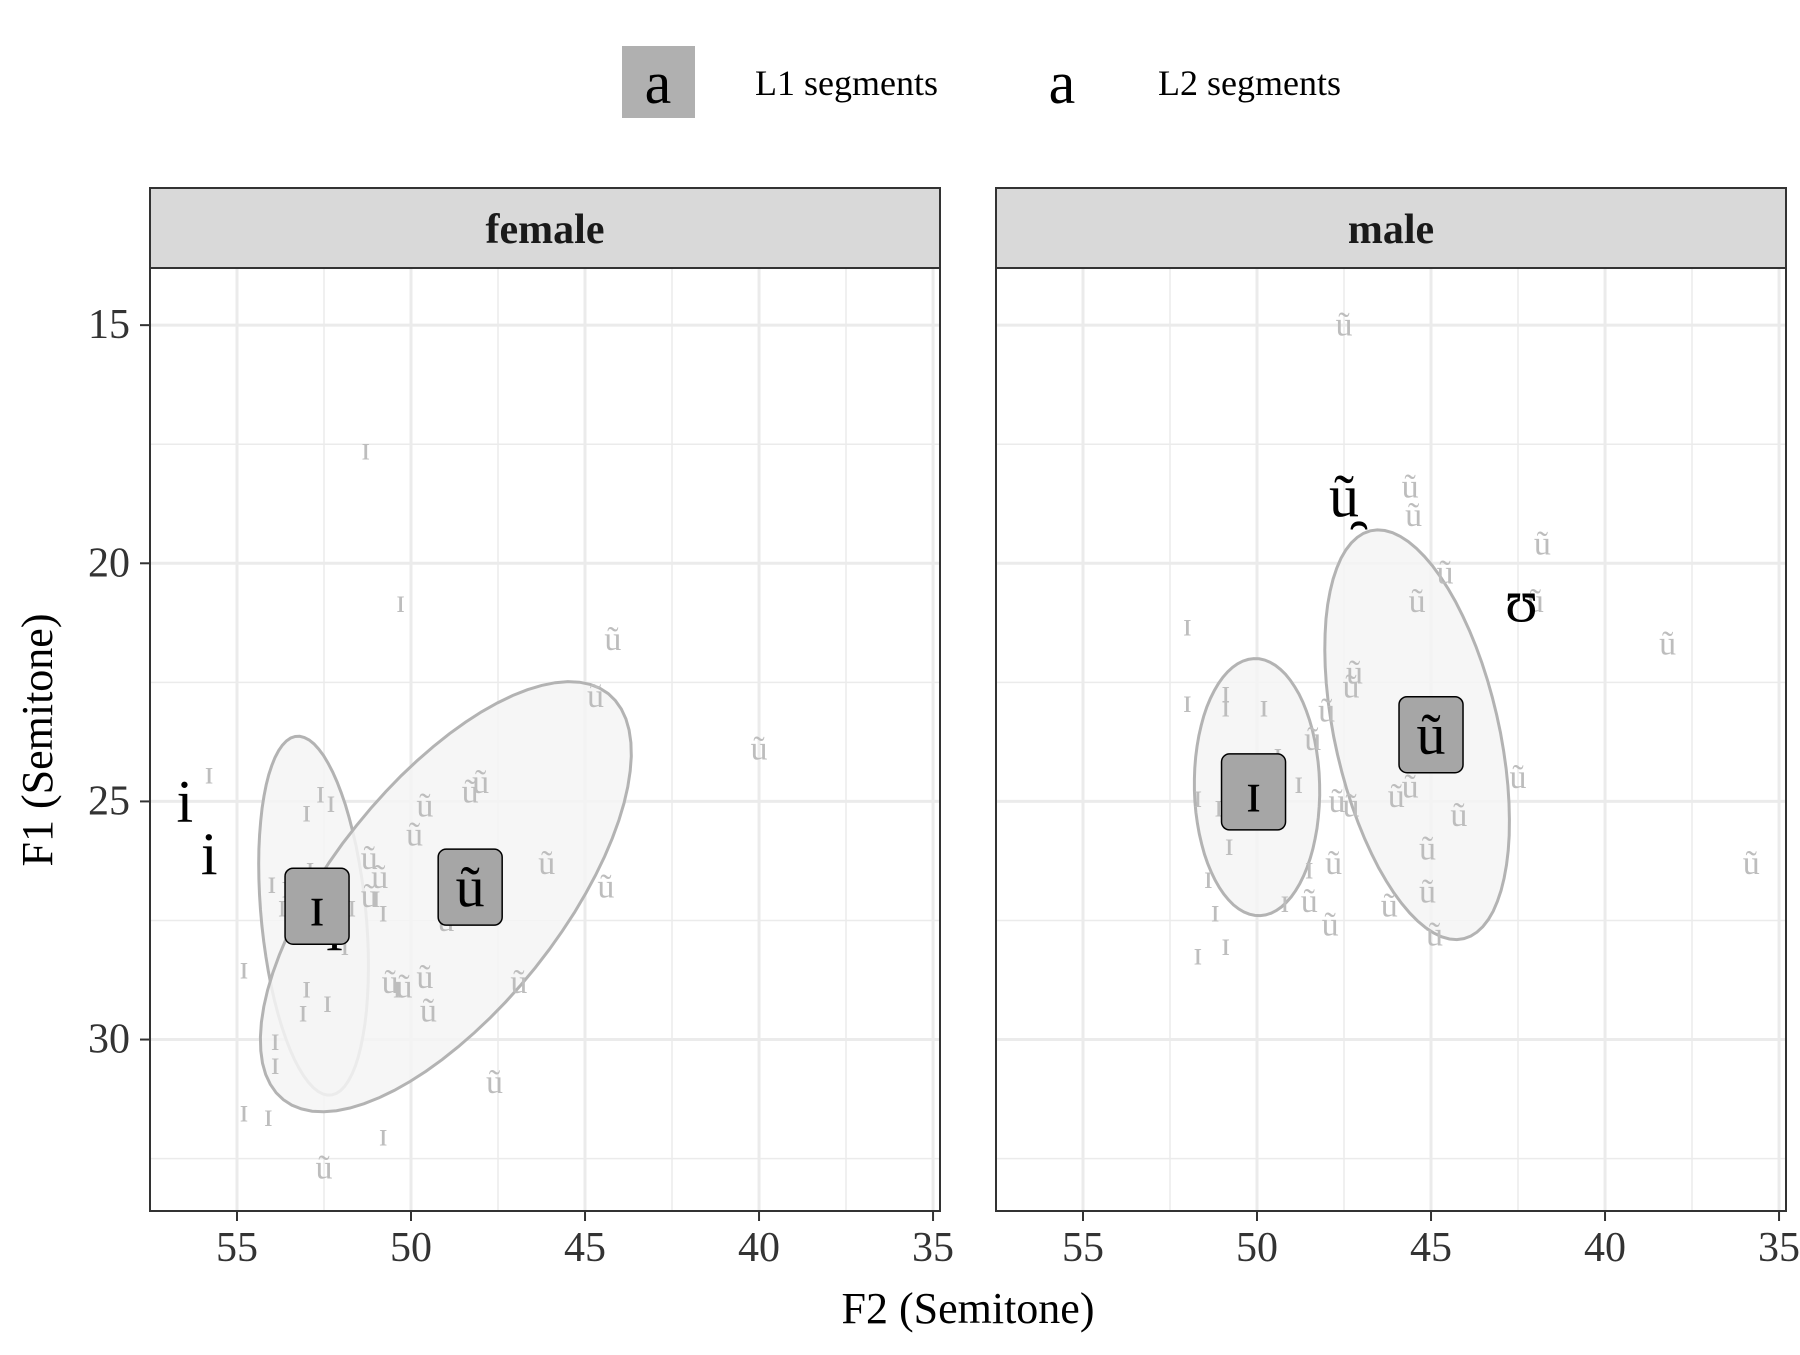  I want to click on l1-mean-box-near-close-i, so click(317, 906).